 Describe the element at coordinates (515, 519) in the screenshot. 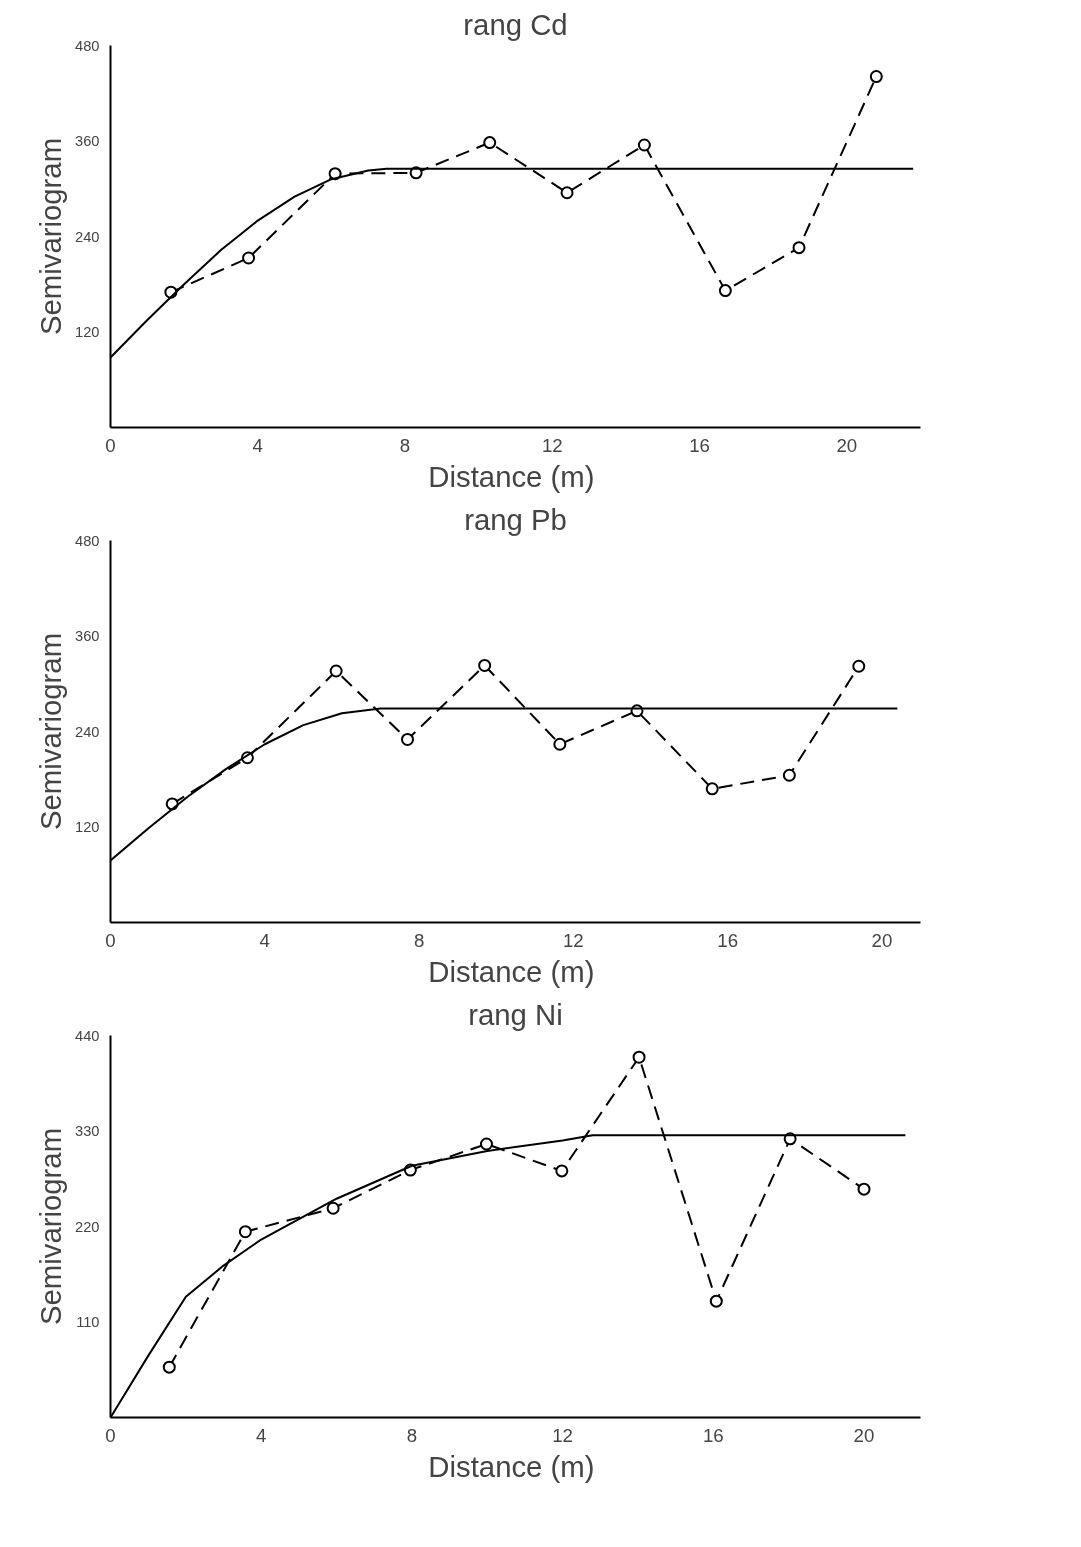

I see `chart-title: rang Pb` at that location.